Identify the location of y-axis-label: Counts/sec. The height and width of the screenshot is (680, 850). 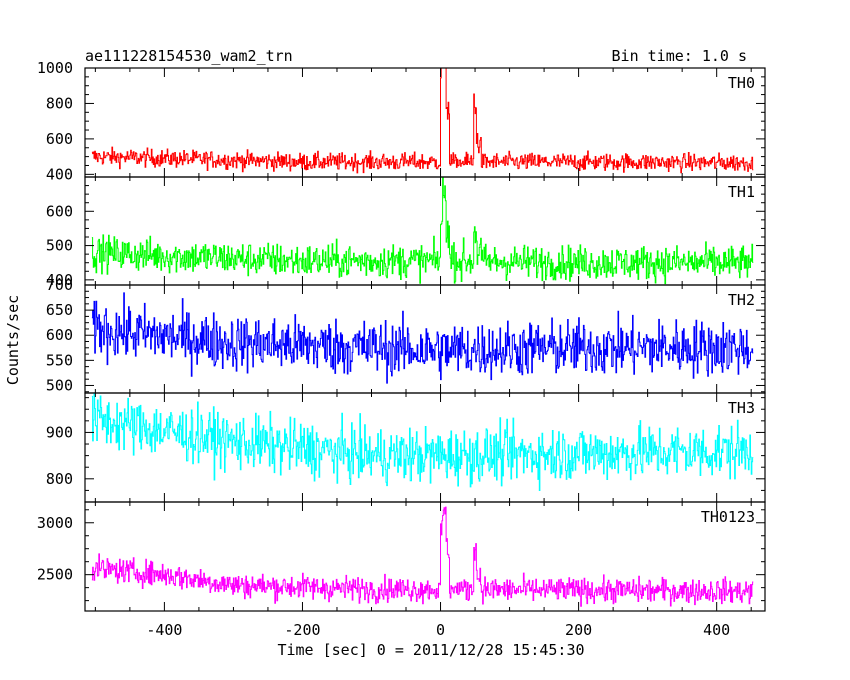
(13, 340).